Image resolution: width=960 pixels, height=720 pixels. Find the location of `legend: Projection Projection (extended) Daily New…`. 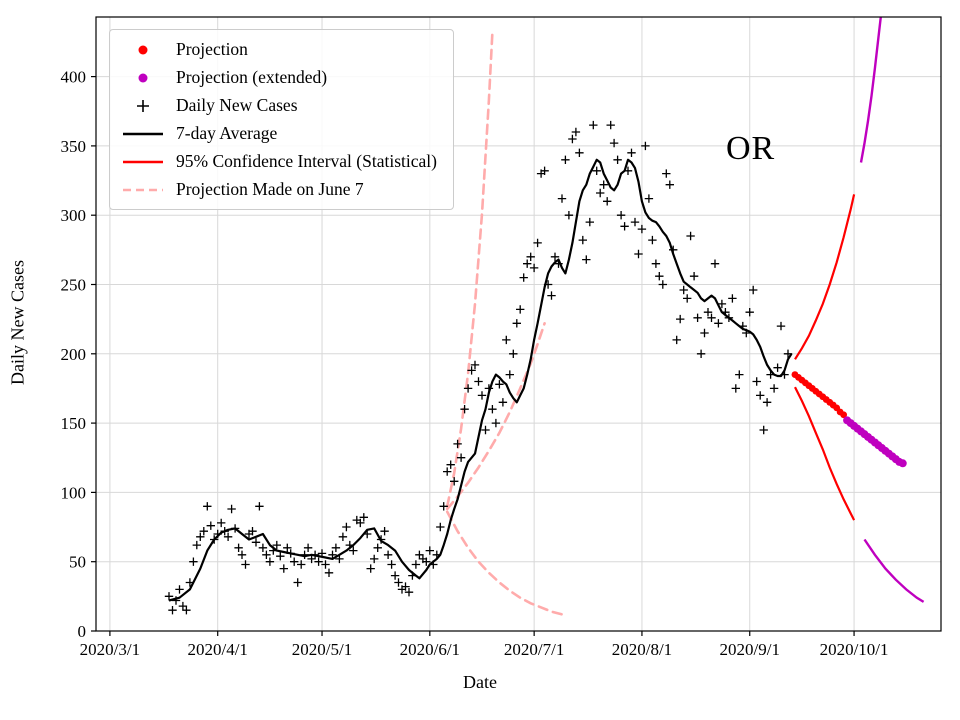

legend: Projection Projection (extended) Daily New… is located at coordinates (281, 119).